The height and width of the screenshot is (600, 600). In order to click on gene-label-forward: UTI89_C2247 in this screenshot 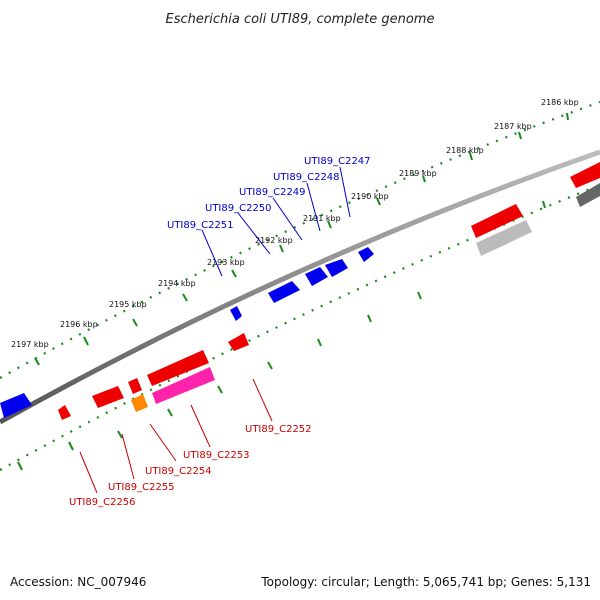, I will do `click(337, 161)`.